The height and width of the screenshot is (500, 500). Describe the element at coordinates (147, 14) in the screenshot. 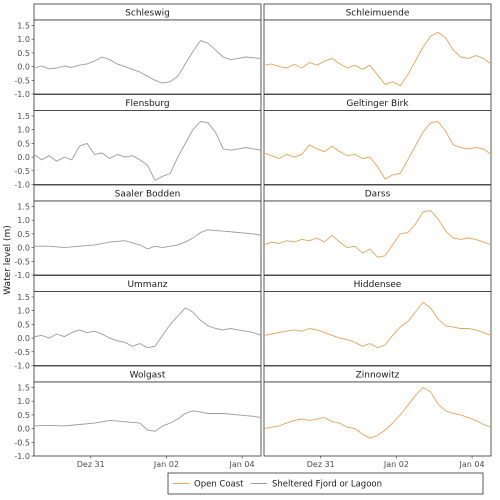

I see `panel-title: Schleswig` at that location.